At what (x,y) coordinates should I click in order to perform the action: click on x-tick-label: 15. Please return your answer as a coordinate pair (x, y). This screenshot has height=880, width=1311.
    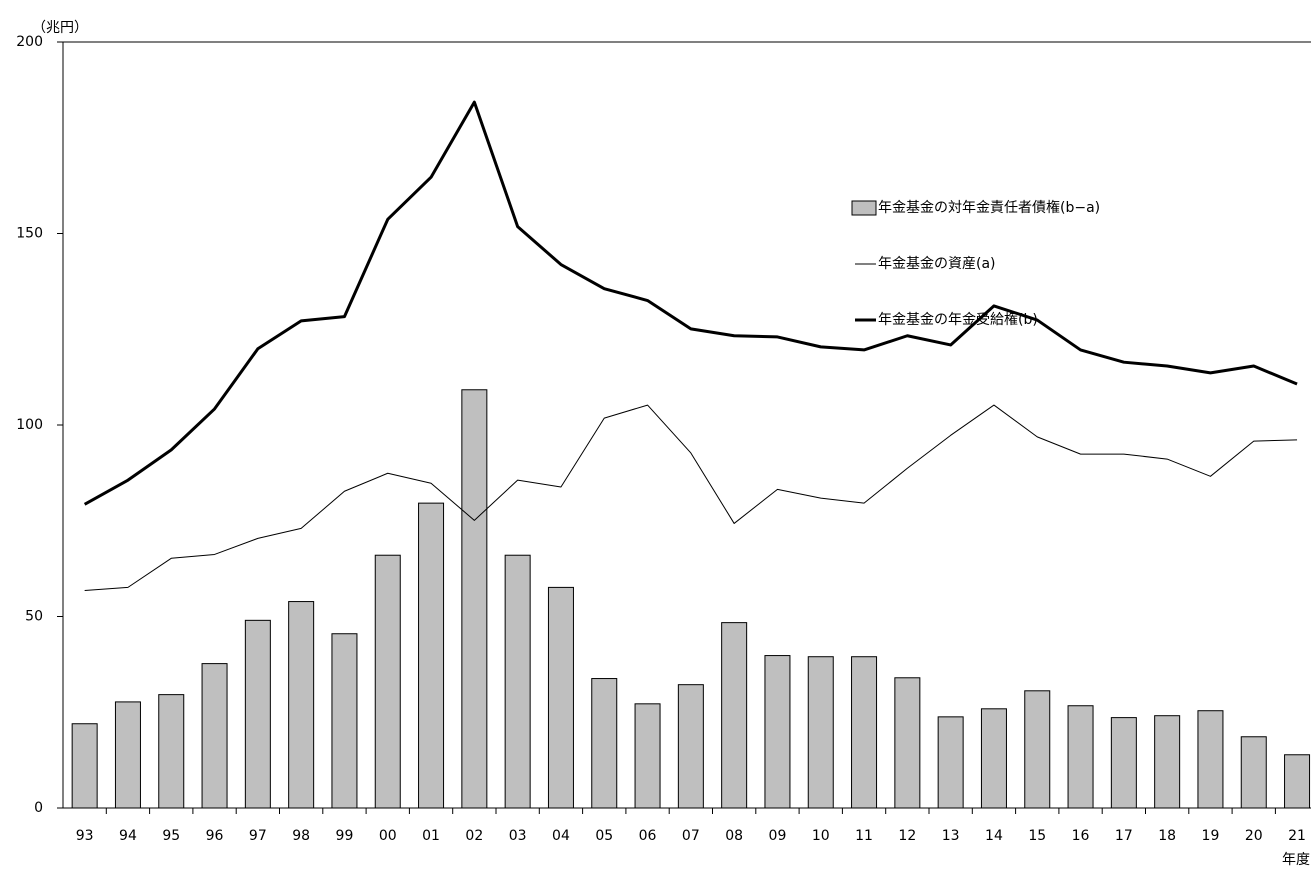
    Looking at the image, I should click on (1037, 836).